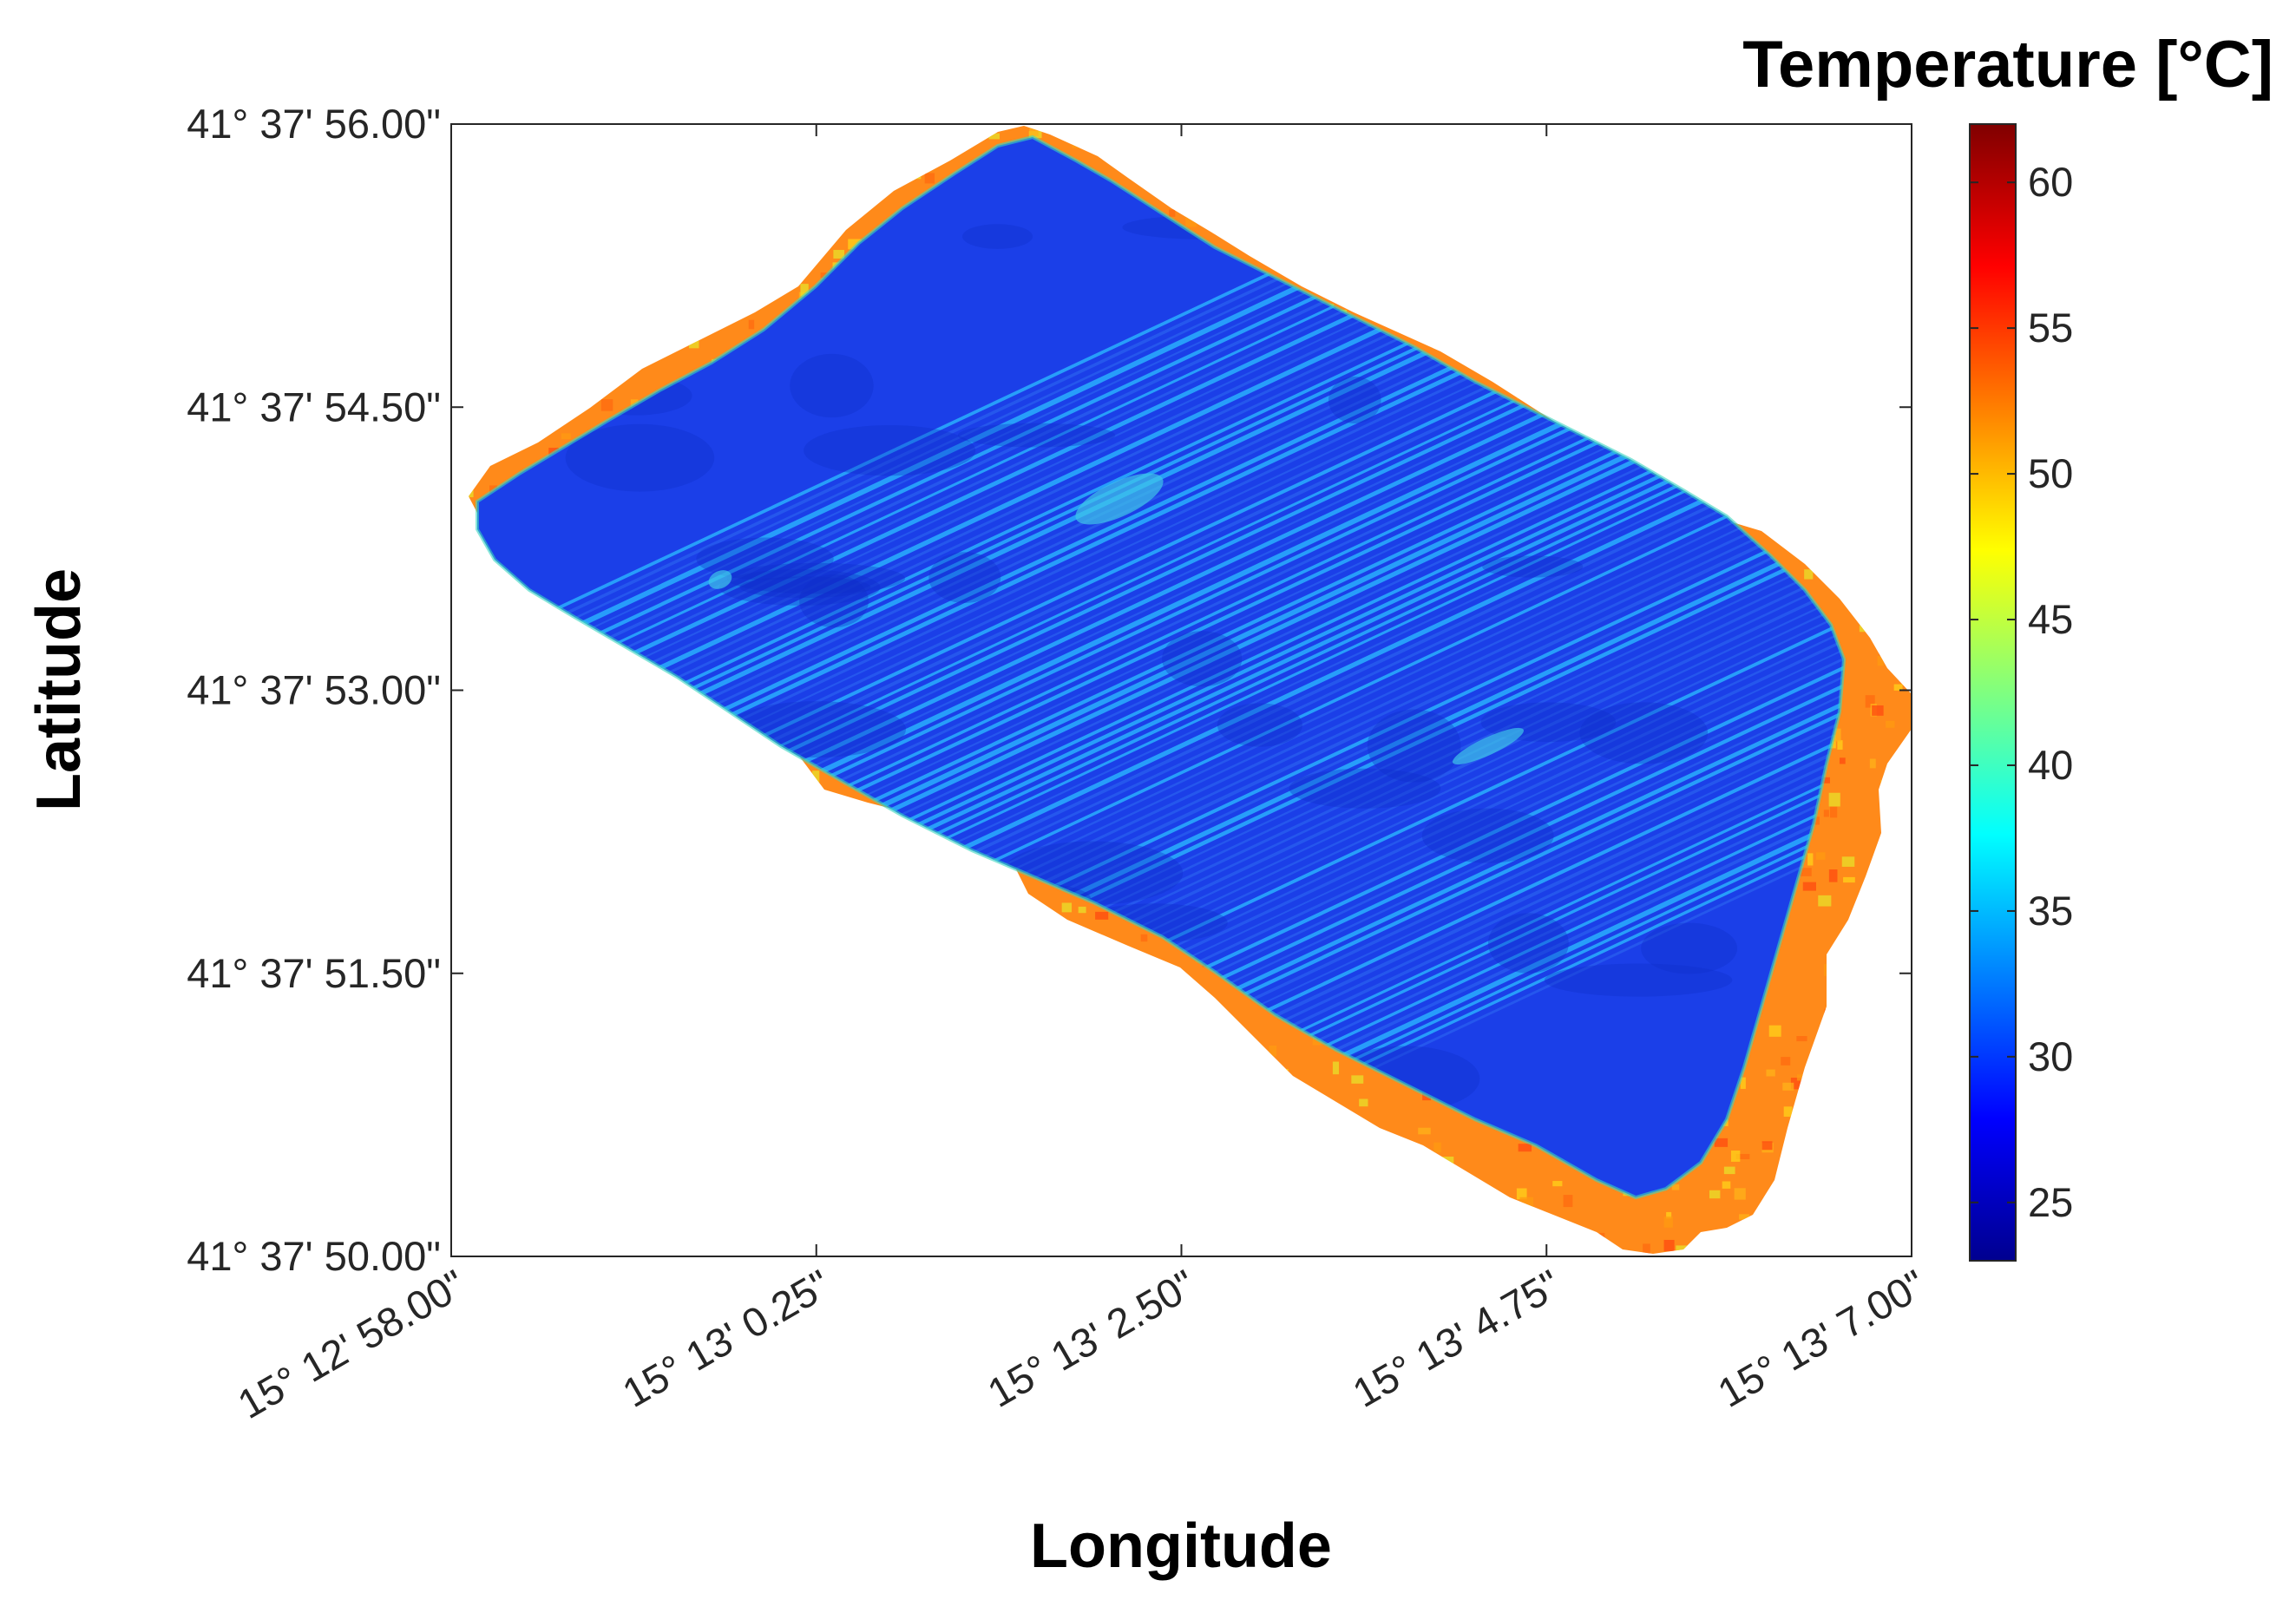 The height and width of the screenshot is (1600, 2296). What do you see at coordinates (314, 124) in the screenshot?
I see `y-tick-label: 41° 37' 56.00"` at bounding box center [314, 124].